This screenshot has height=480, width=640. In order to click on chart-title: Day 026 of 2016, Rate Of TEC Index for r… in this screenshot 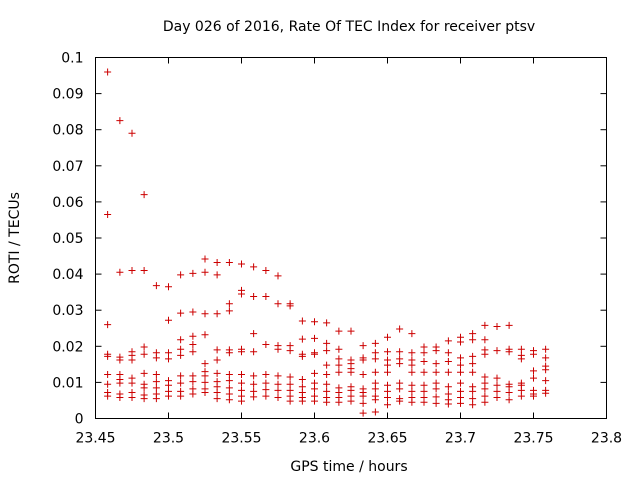, I will do `click(349, 27)`.